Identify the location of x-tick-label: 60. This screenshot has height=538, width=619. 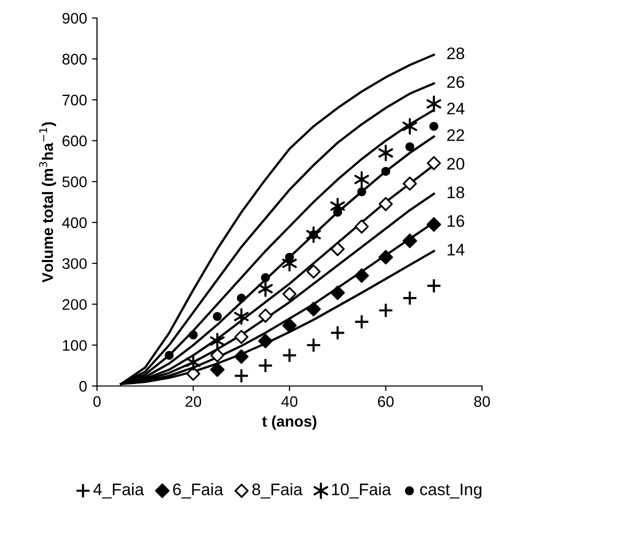
(386, 401).